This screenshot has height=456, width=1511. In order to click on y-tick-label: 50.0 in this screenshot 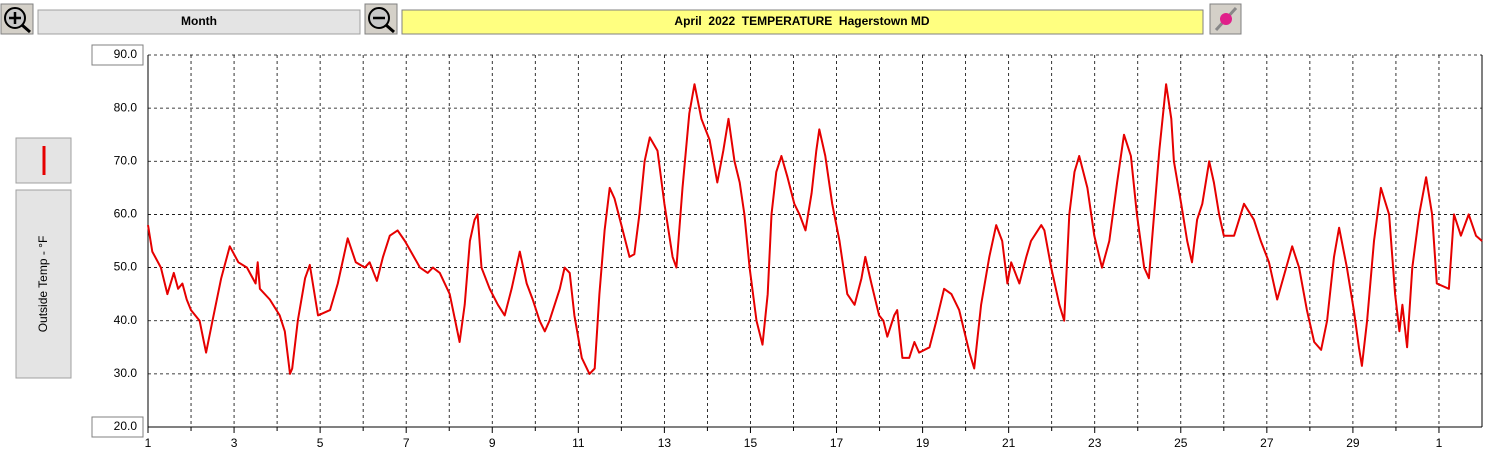, I will do `click(126, 267)`.